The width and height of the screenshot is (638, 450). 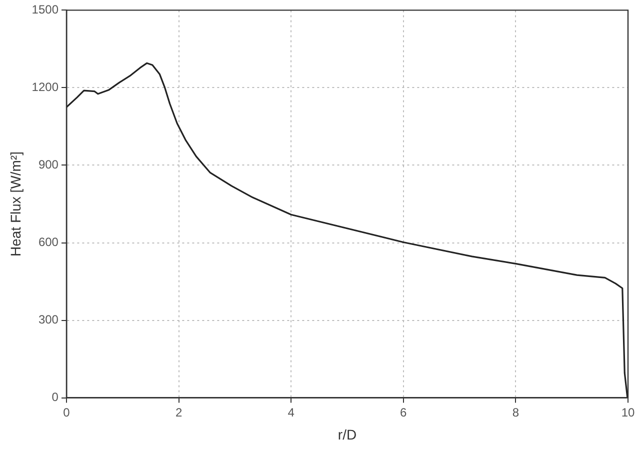 What do you see at coordinates (48, 319) in the screenshot?
I see `y-tick-label: 300` at bounding box center [48, 319].